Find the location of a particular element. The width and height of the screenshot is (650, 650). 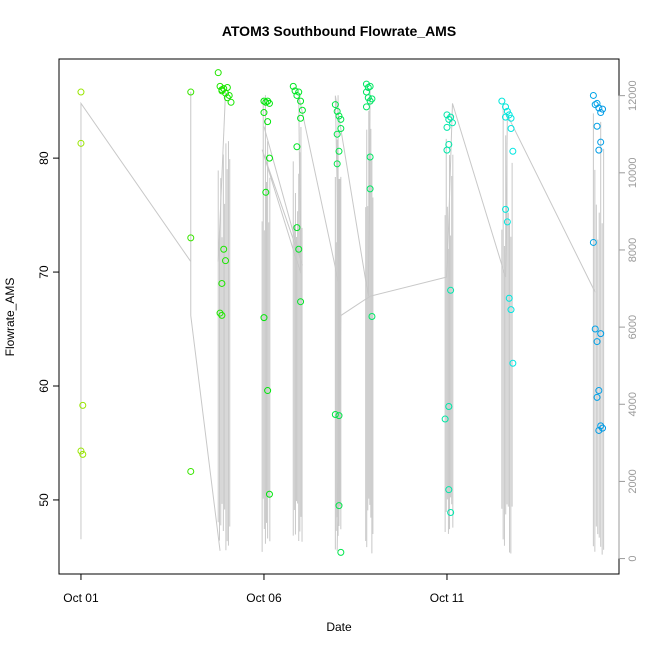

y-axis-right: 0 2000 4000 6000 8000 10000 12000 is located at coordinates (628, 321).